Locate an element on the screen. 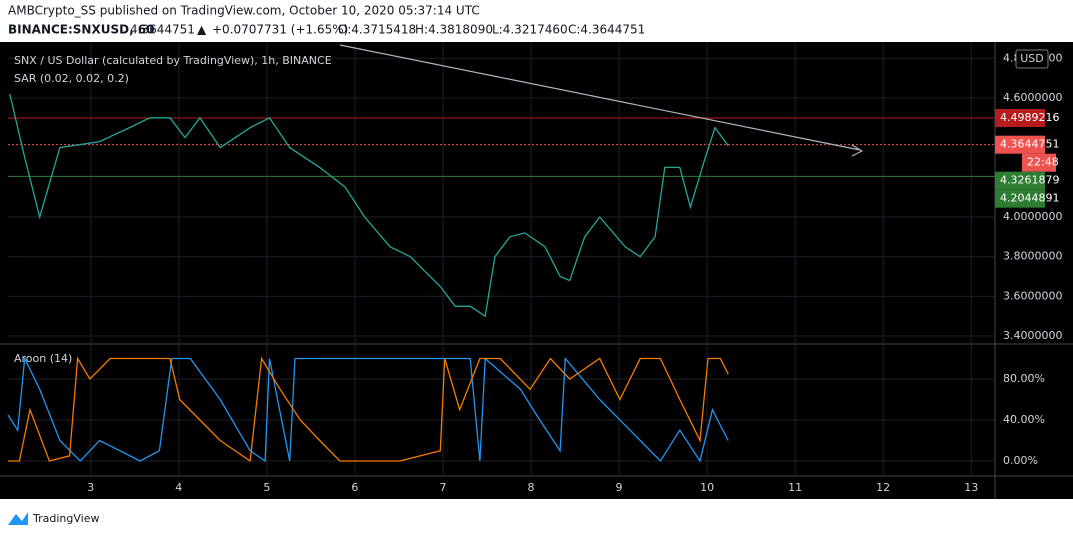 The image size is (1073, 537). price-badge-label: 4.2044891 is located at coordinates (1030, 198).